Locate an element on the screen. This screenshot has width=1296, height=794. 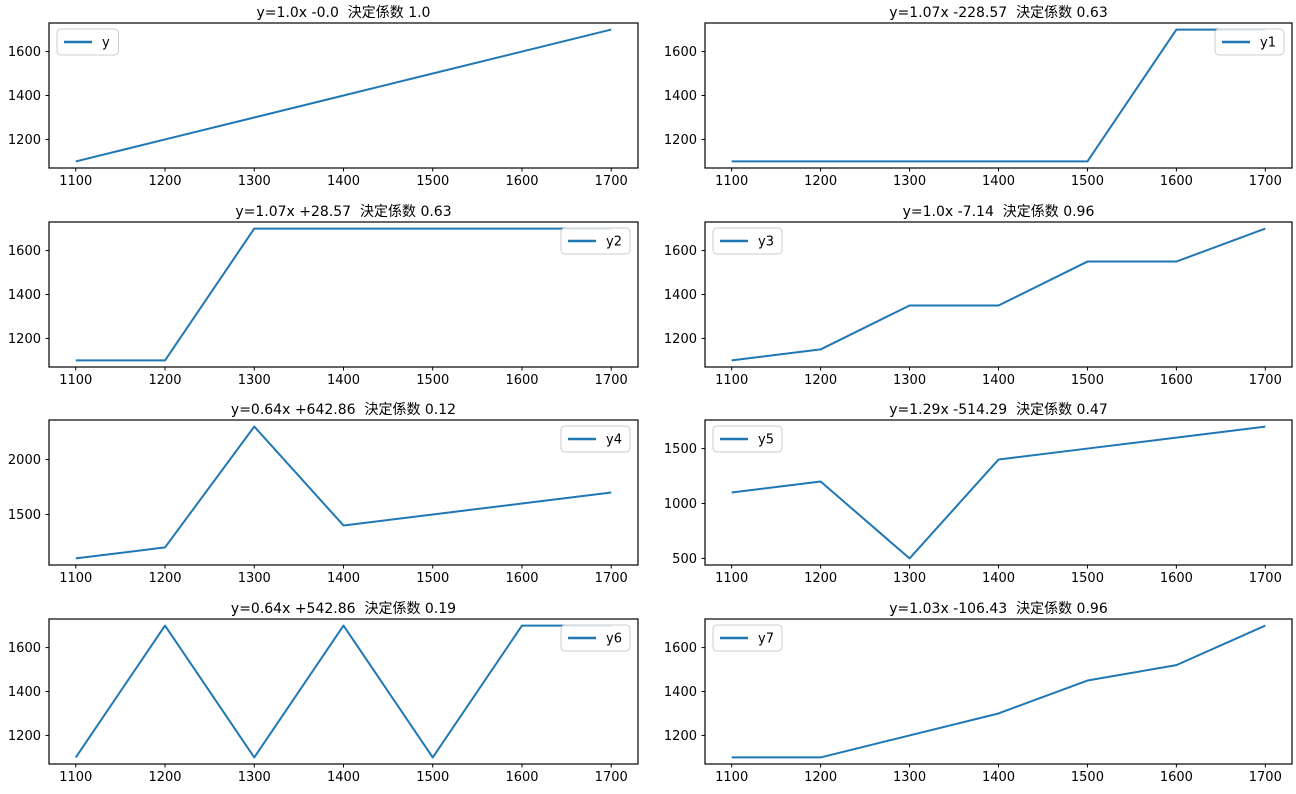
legend-label: y is located at coordinates (106, 43).